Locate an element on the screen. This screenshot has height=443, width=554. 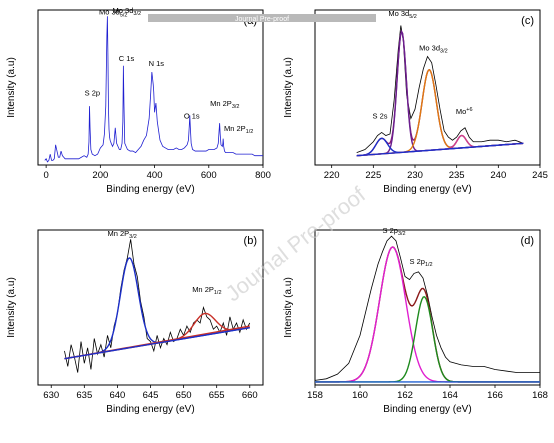
banner: Journal Pre-proof is located at coordinates (262, 18).